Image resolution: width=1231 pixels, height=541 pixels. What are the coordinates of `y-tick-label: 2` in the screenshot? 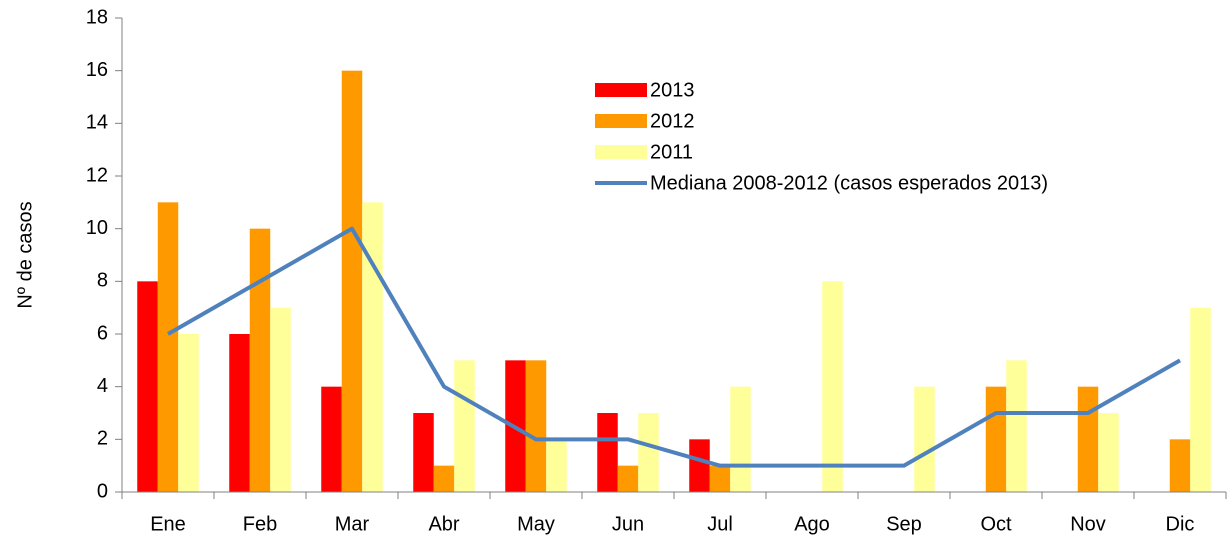 It's located at (102, 439).